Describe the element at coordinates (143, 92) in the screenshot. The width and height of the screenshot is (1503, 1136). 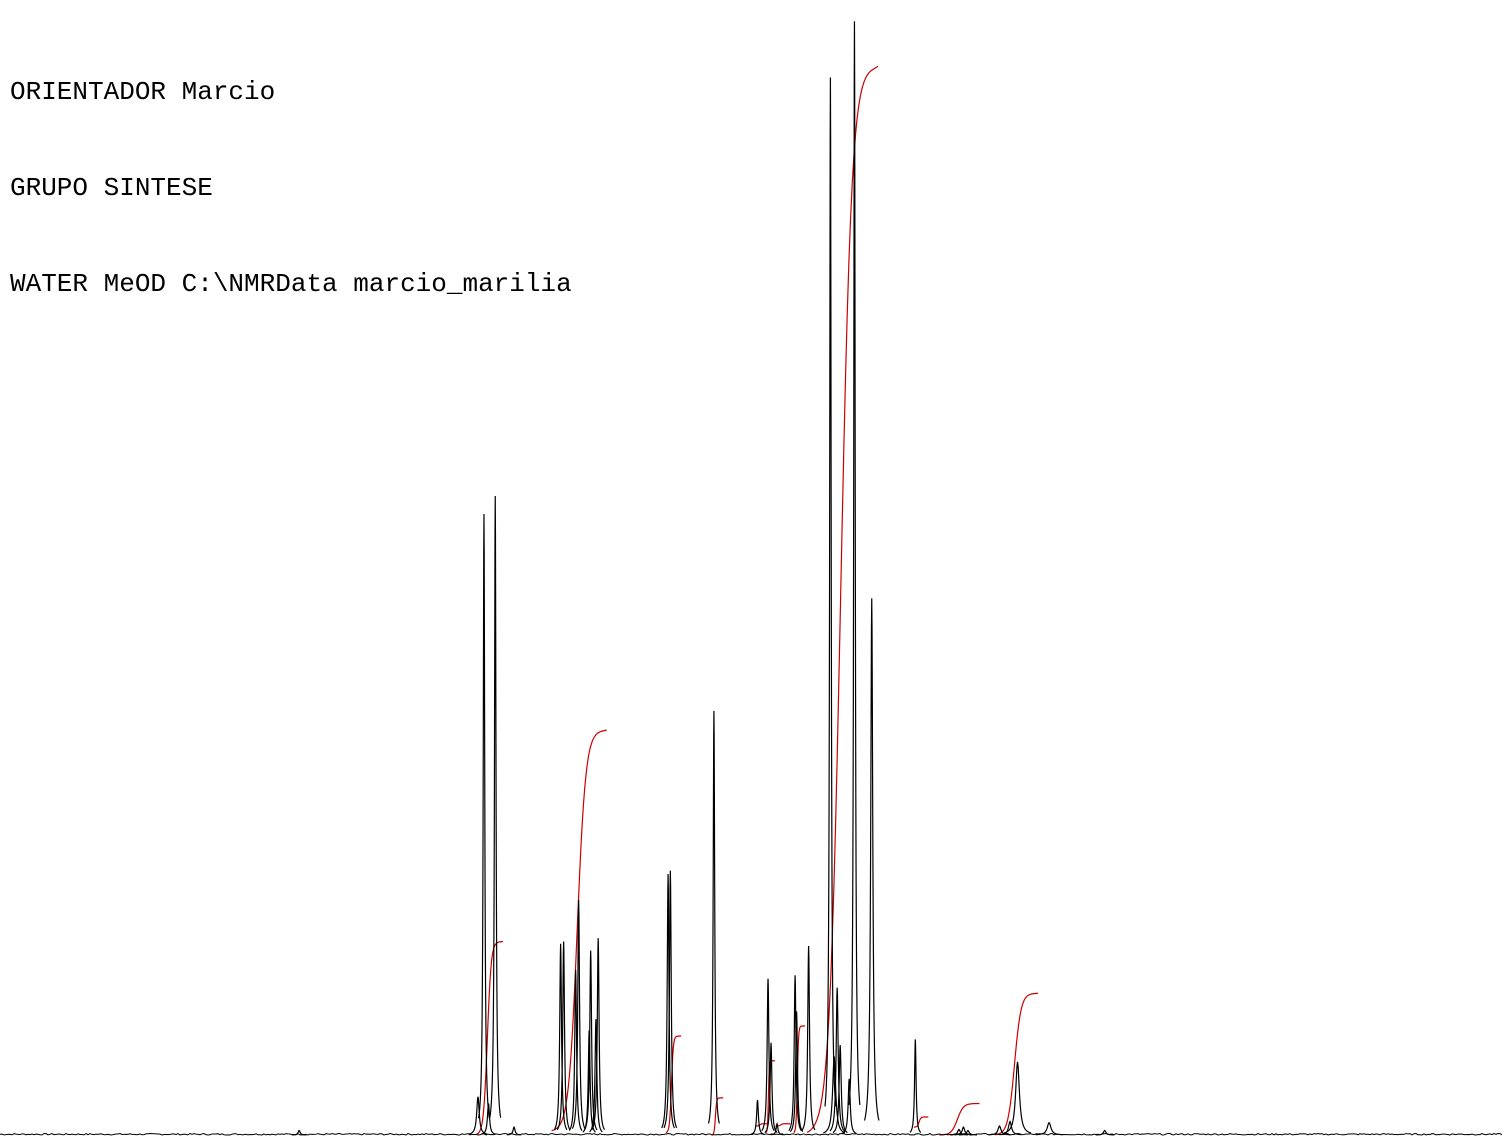
I see `header-line-orientador: ORIENTADOR Marcio` at that location.